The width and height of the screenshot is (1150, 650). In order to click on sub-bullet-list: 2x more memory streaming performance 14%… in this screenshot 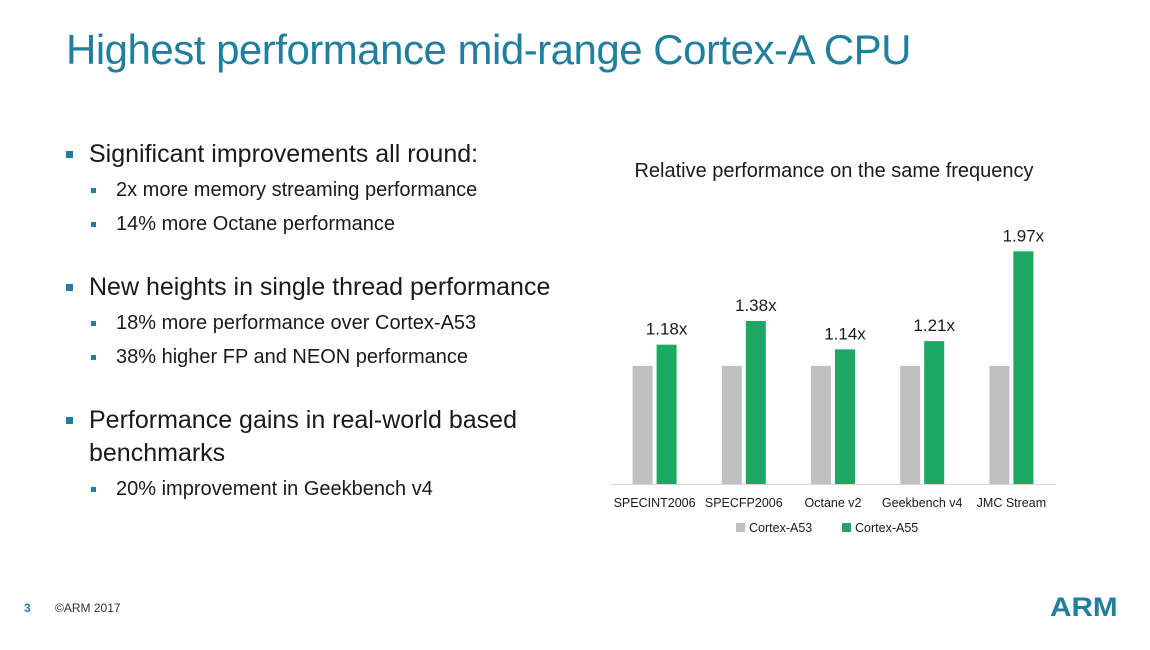, I will do `click(346, 207)`.